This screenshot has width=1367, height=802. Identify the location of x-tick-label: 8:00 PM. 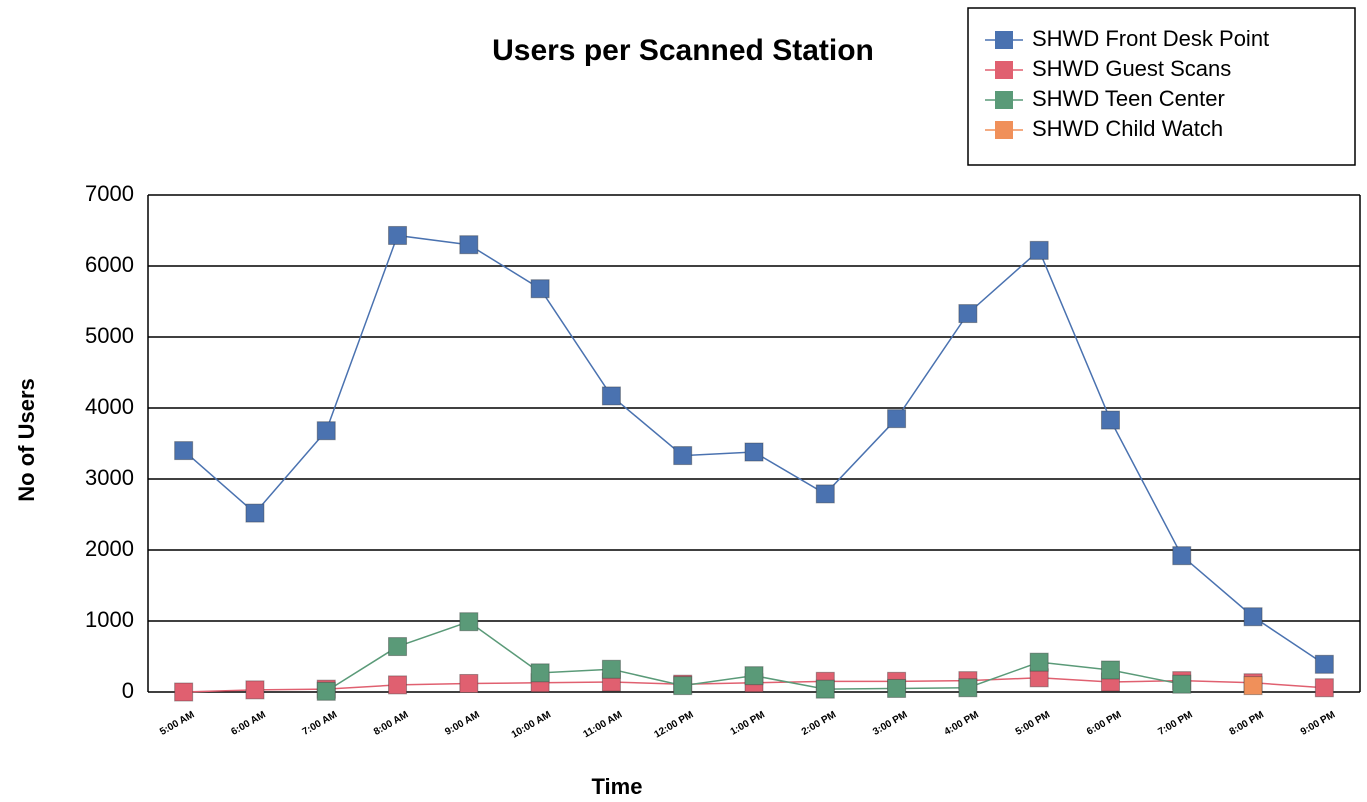
(1247, 723).